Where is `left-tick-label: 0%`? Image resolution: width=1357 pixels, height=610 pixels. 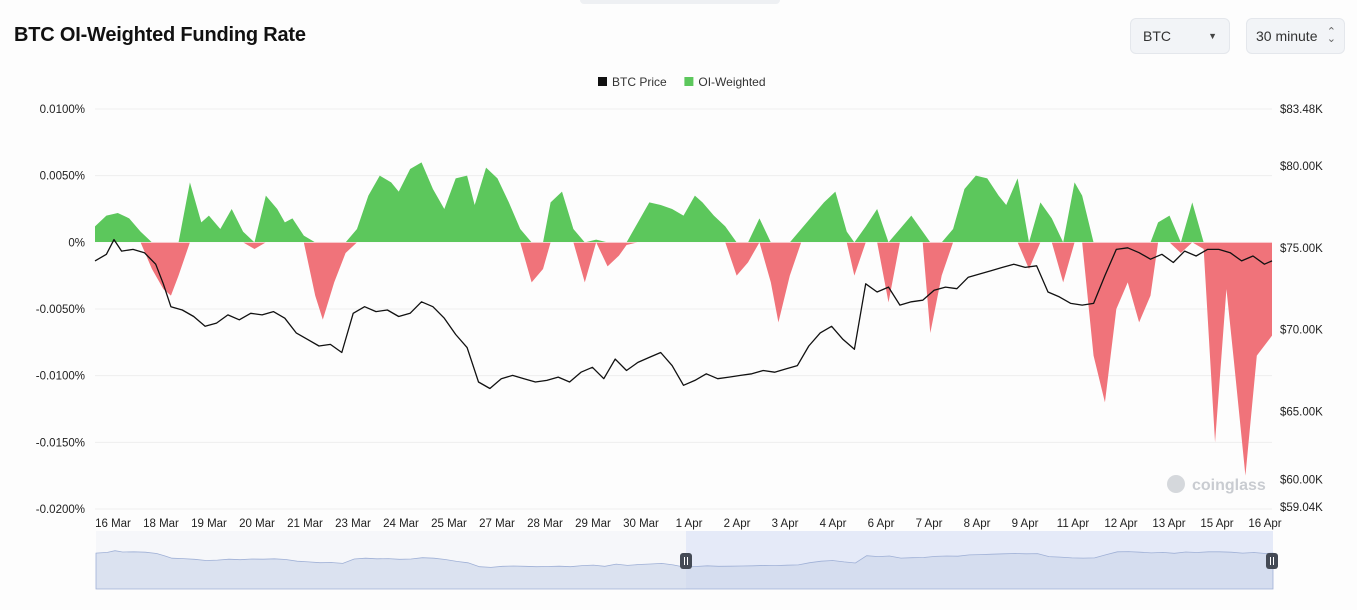 left-tick-label: 0% is located at coordinates (76, 243).